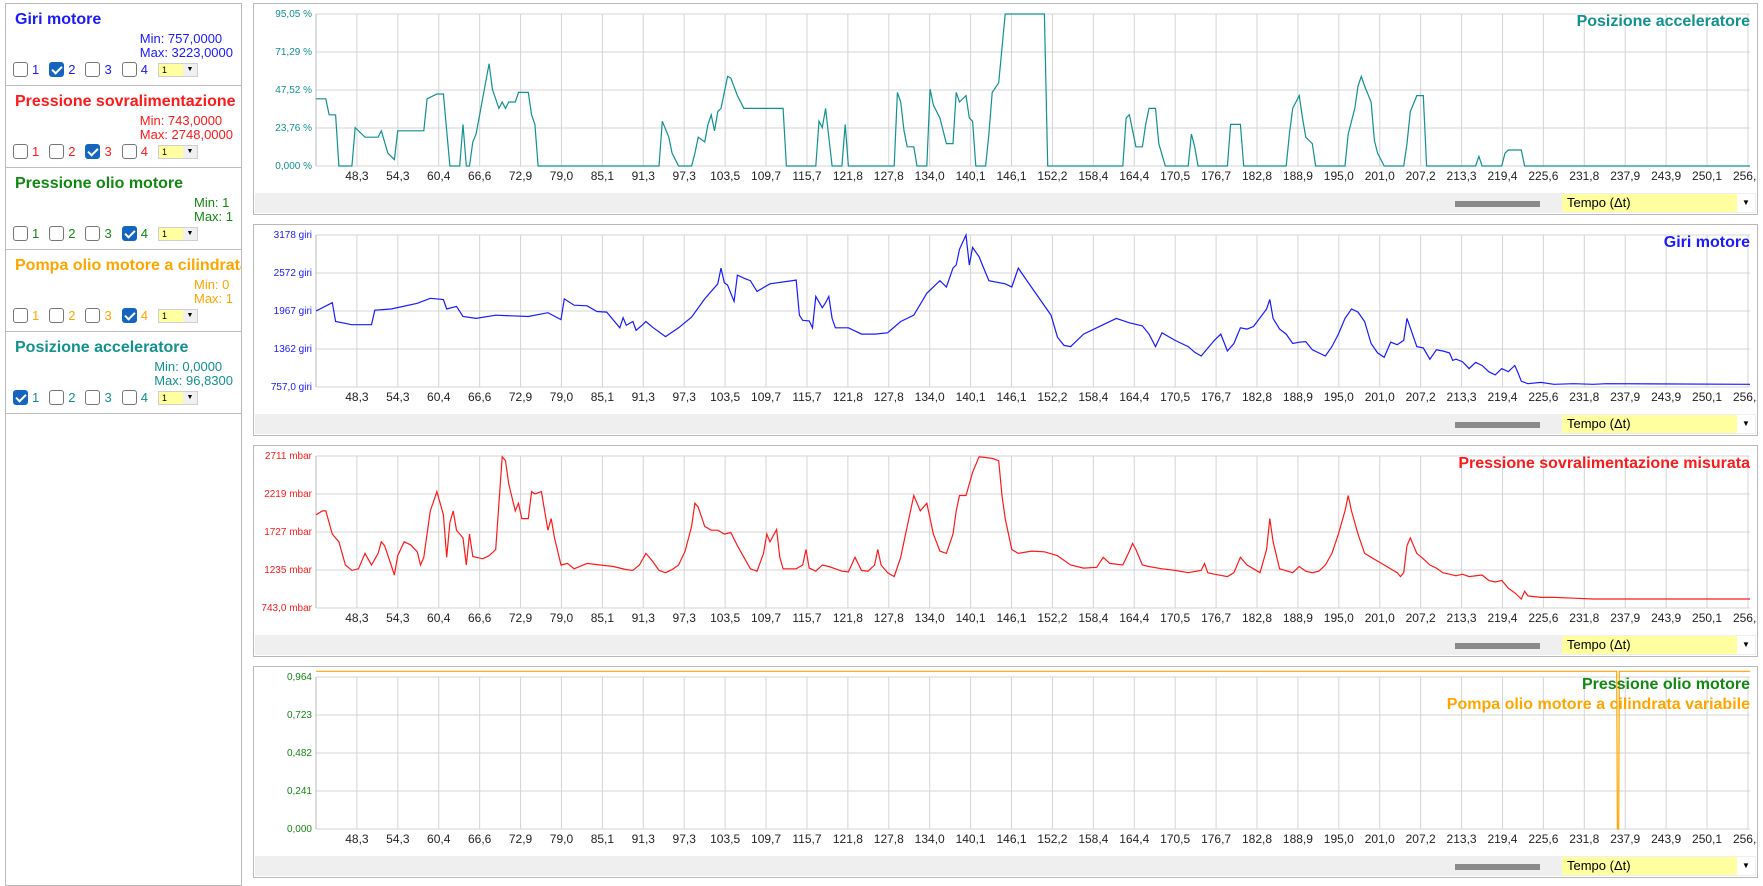 The image size is (1763, 886). I want to click on y-tick-label: 0,241, so click(299, 791).